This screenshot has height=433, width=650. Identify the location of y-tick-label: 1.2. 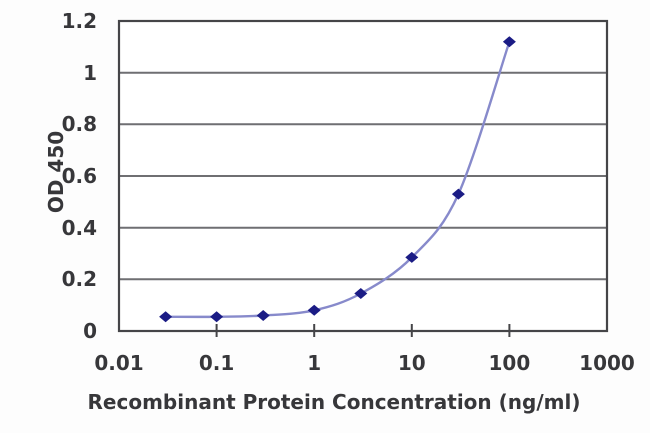
(79, 21).